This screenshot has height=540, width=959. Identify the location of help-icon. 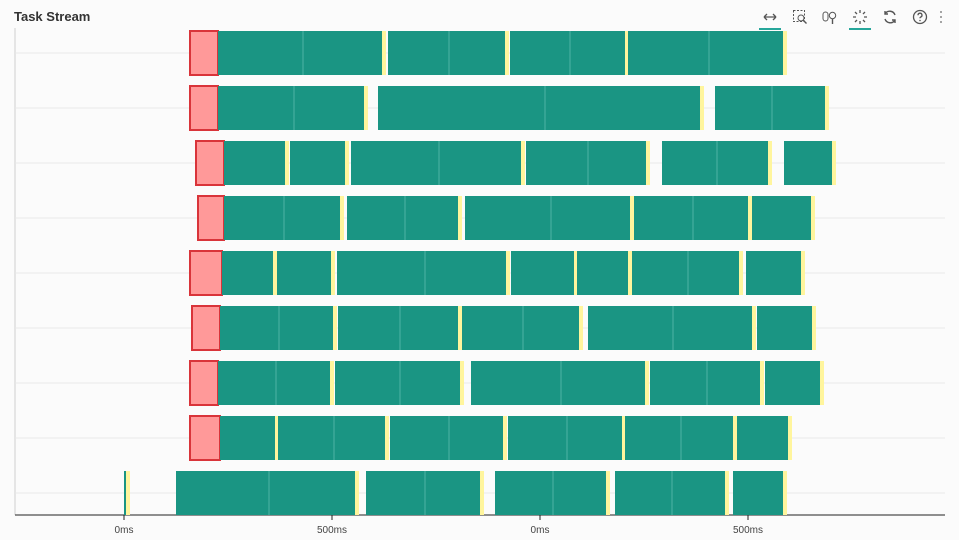
(920, 17).